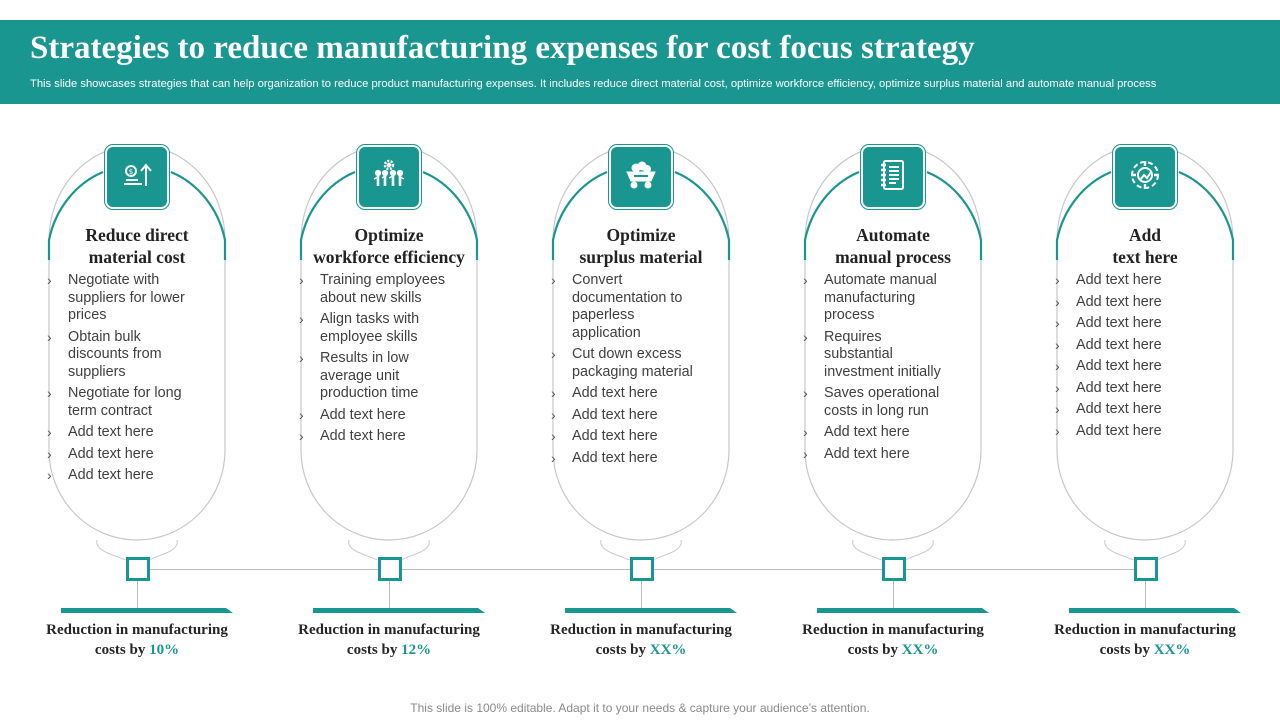 This screenshot has height=720, width=1280. I want to click on bullet-text: Saves operational costs in long run, so click(882, 402).